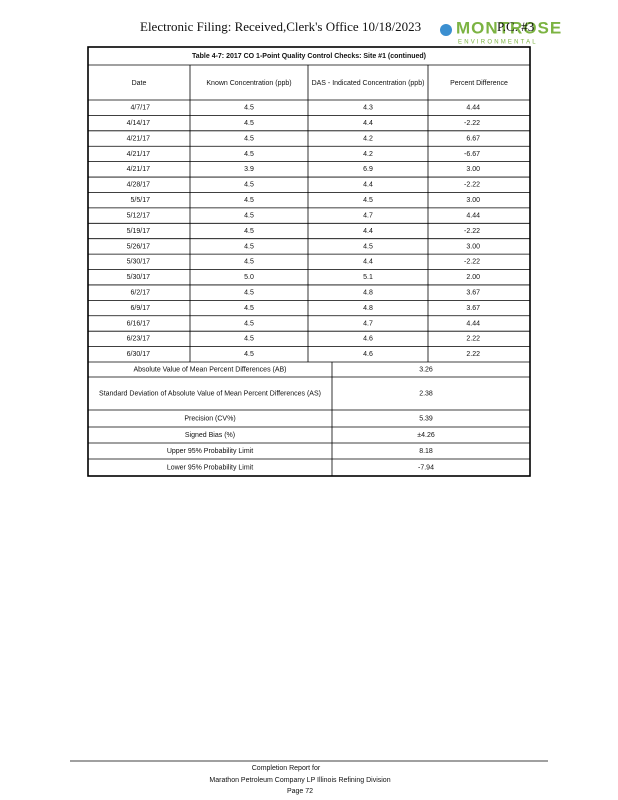 This screenshot has height=800, width=618. Describe the element at coordinates (515, 26) in the screenshot. I see `pc-label: P.C. #3` at that location.